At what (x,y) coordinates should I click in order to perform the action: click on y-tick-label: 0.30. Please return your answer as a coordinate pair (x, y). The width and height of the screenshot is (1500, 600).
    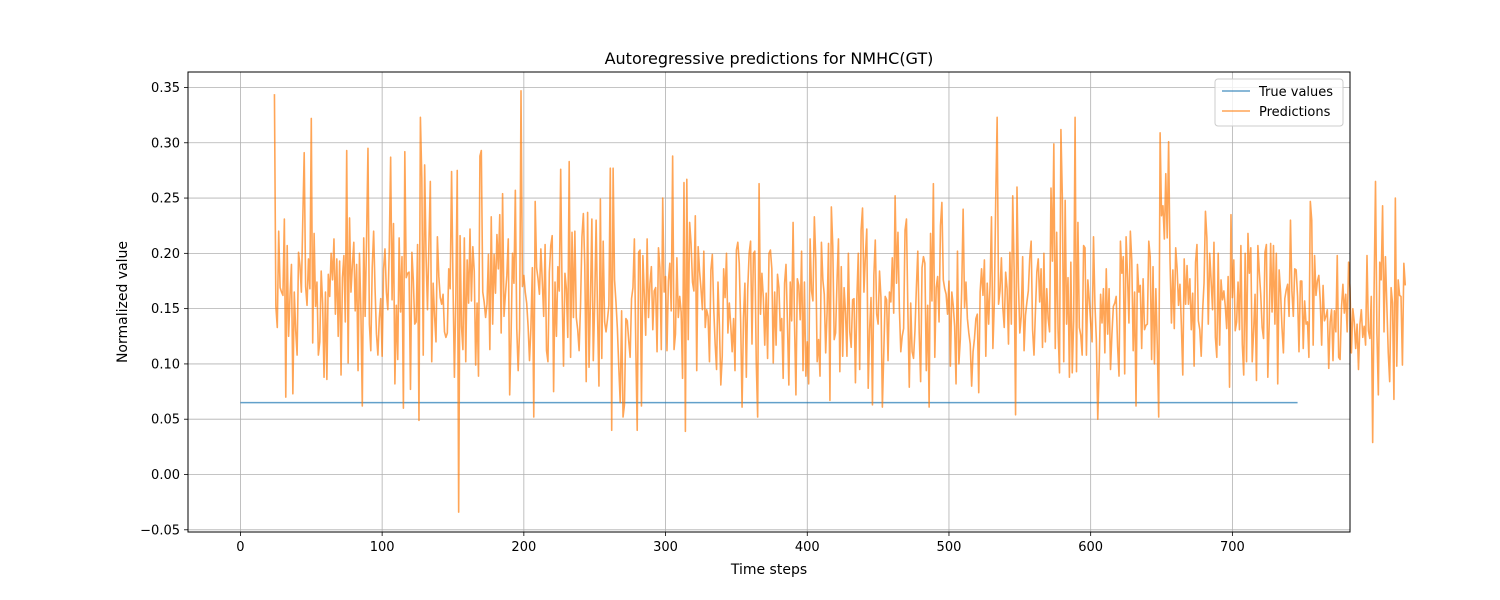
    Looking at the image, I should click on (165, 143).